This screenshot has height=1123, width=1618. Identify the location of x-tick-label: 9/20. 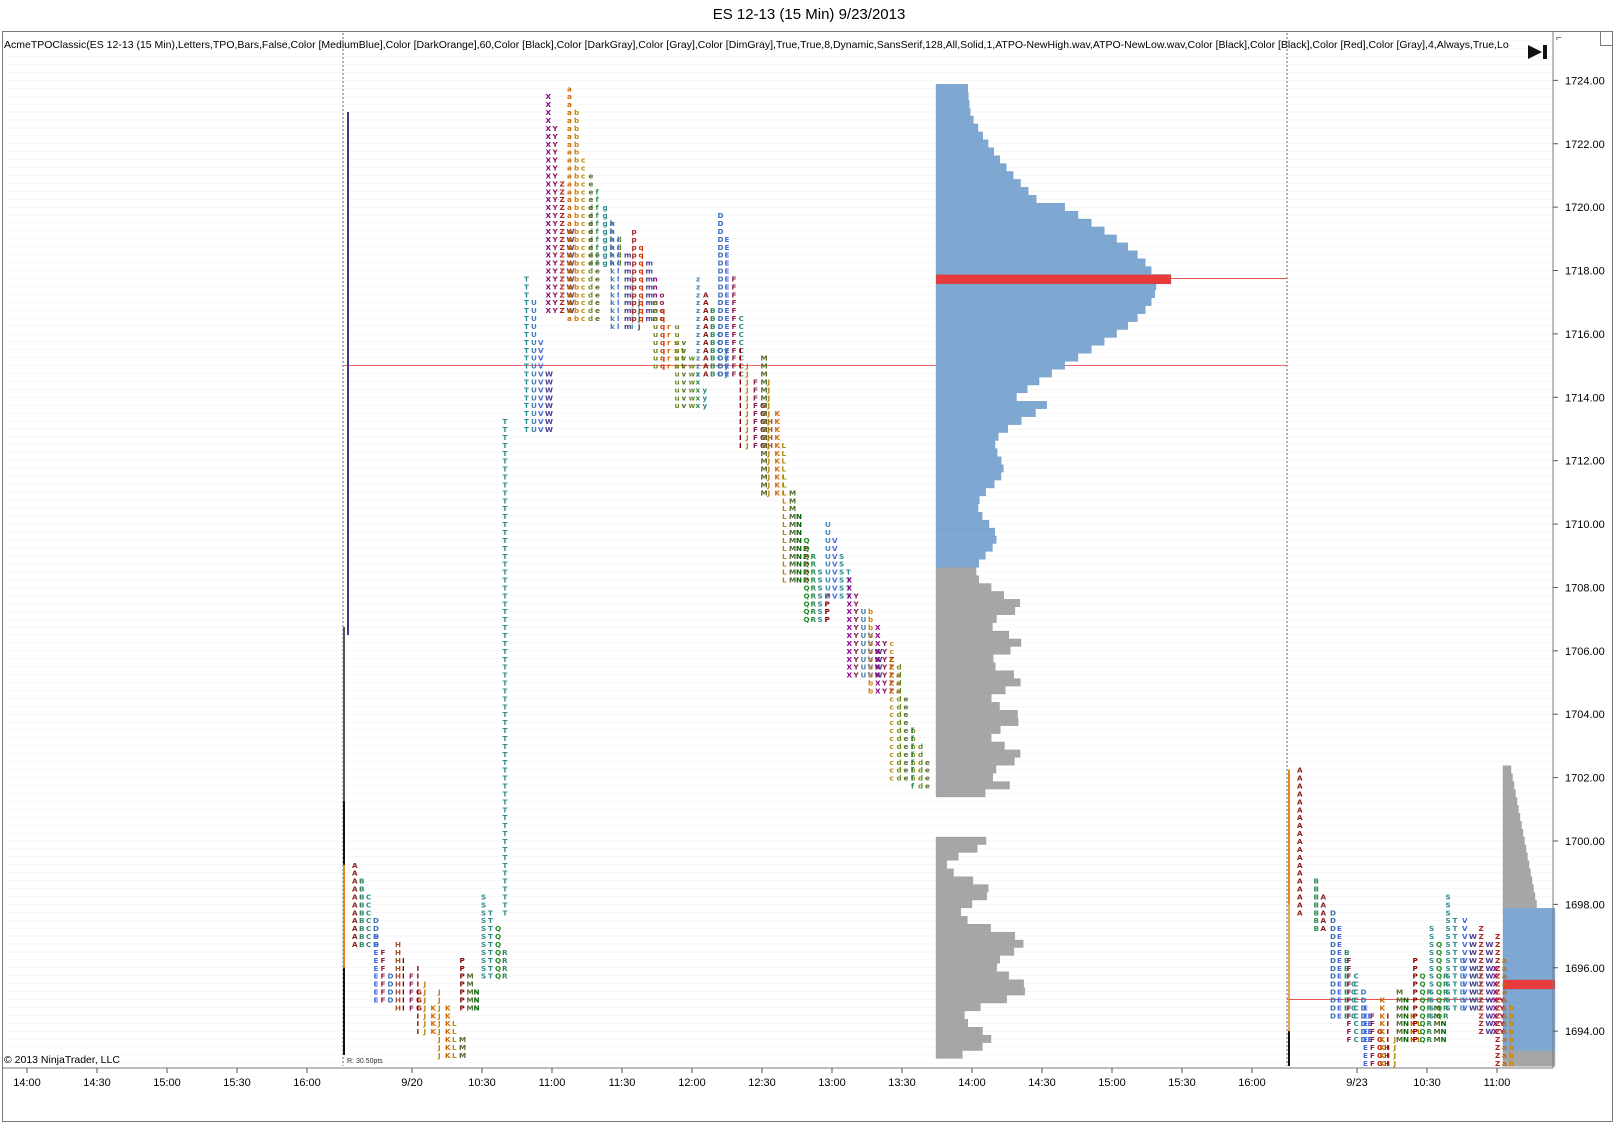
(411, 1083).